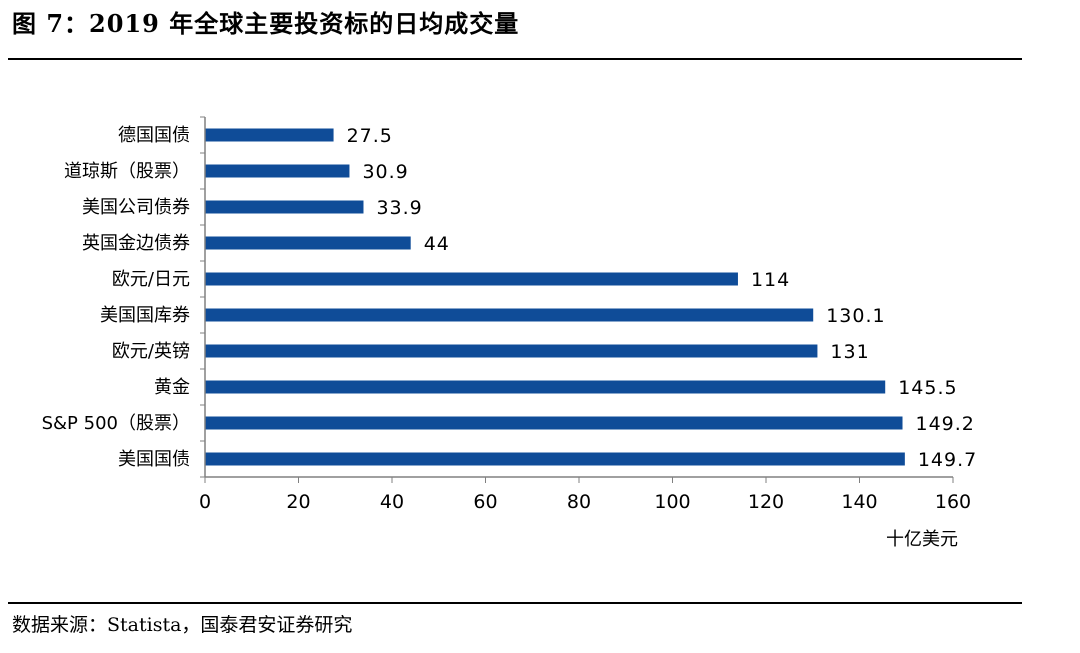 The width and height of the screenshot is (1080, 653). Describe the element at coordinates (151, 279) in the screenshot. I see `category-label: 欧元/日元` at that location.